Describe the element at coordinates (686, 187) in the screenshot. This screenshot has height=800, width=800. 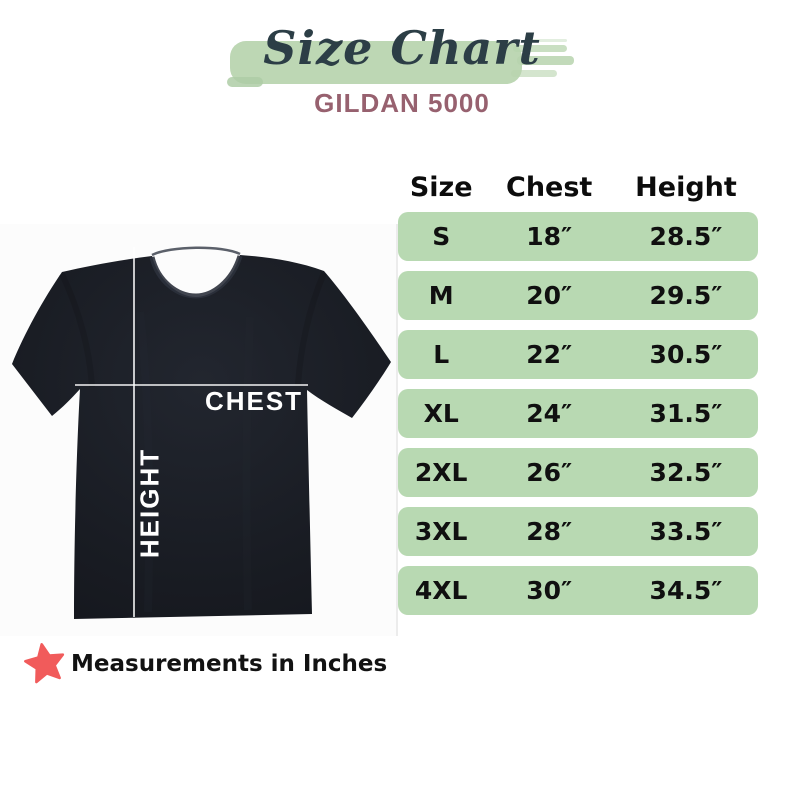
I see `header-cell-height: Height` at that location.